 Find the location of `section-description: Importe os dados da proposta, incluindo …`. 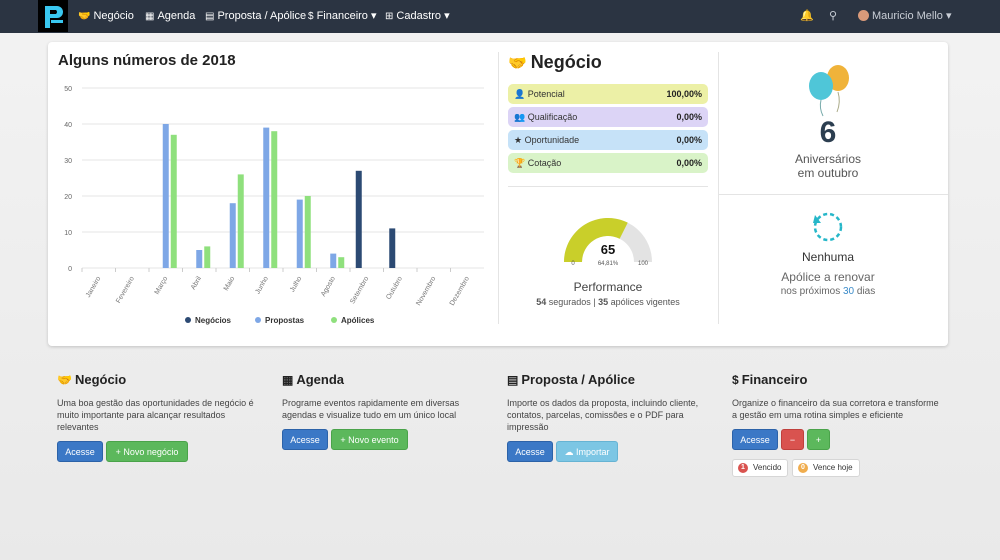

section-description: Importe os dados da proposta, incluindo … is located at coordinates (603, 415).